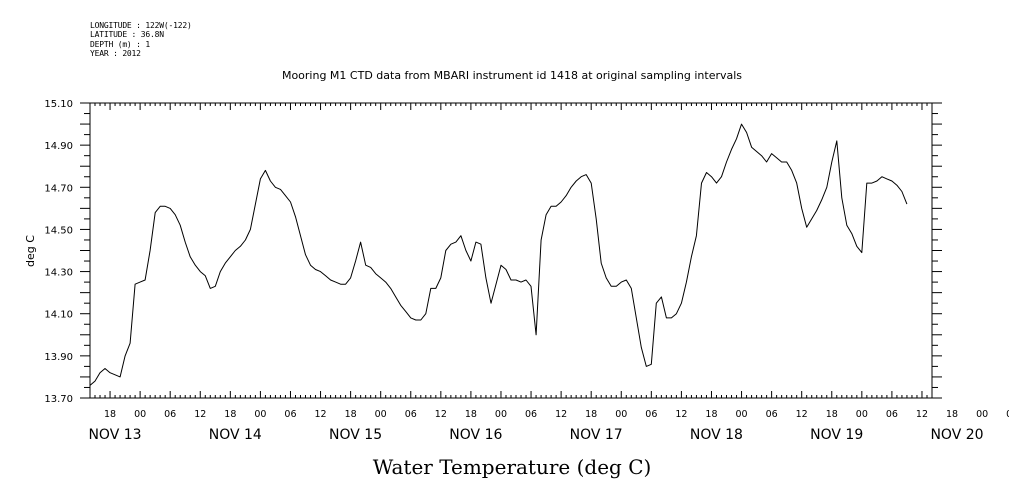 The height and width of the screenshot is (504, 1009). I want to click on x-axis-label: Water Temperature (deg C), so click(512, 467).